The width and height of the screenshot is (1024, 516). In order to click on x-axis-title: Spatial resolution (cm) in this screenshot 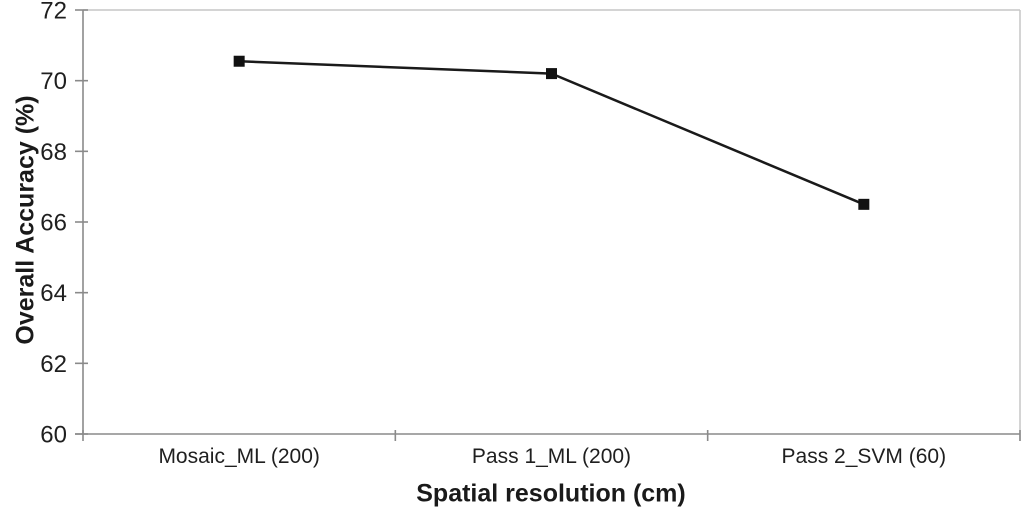, I will do `click(551, 493)`.